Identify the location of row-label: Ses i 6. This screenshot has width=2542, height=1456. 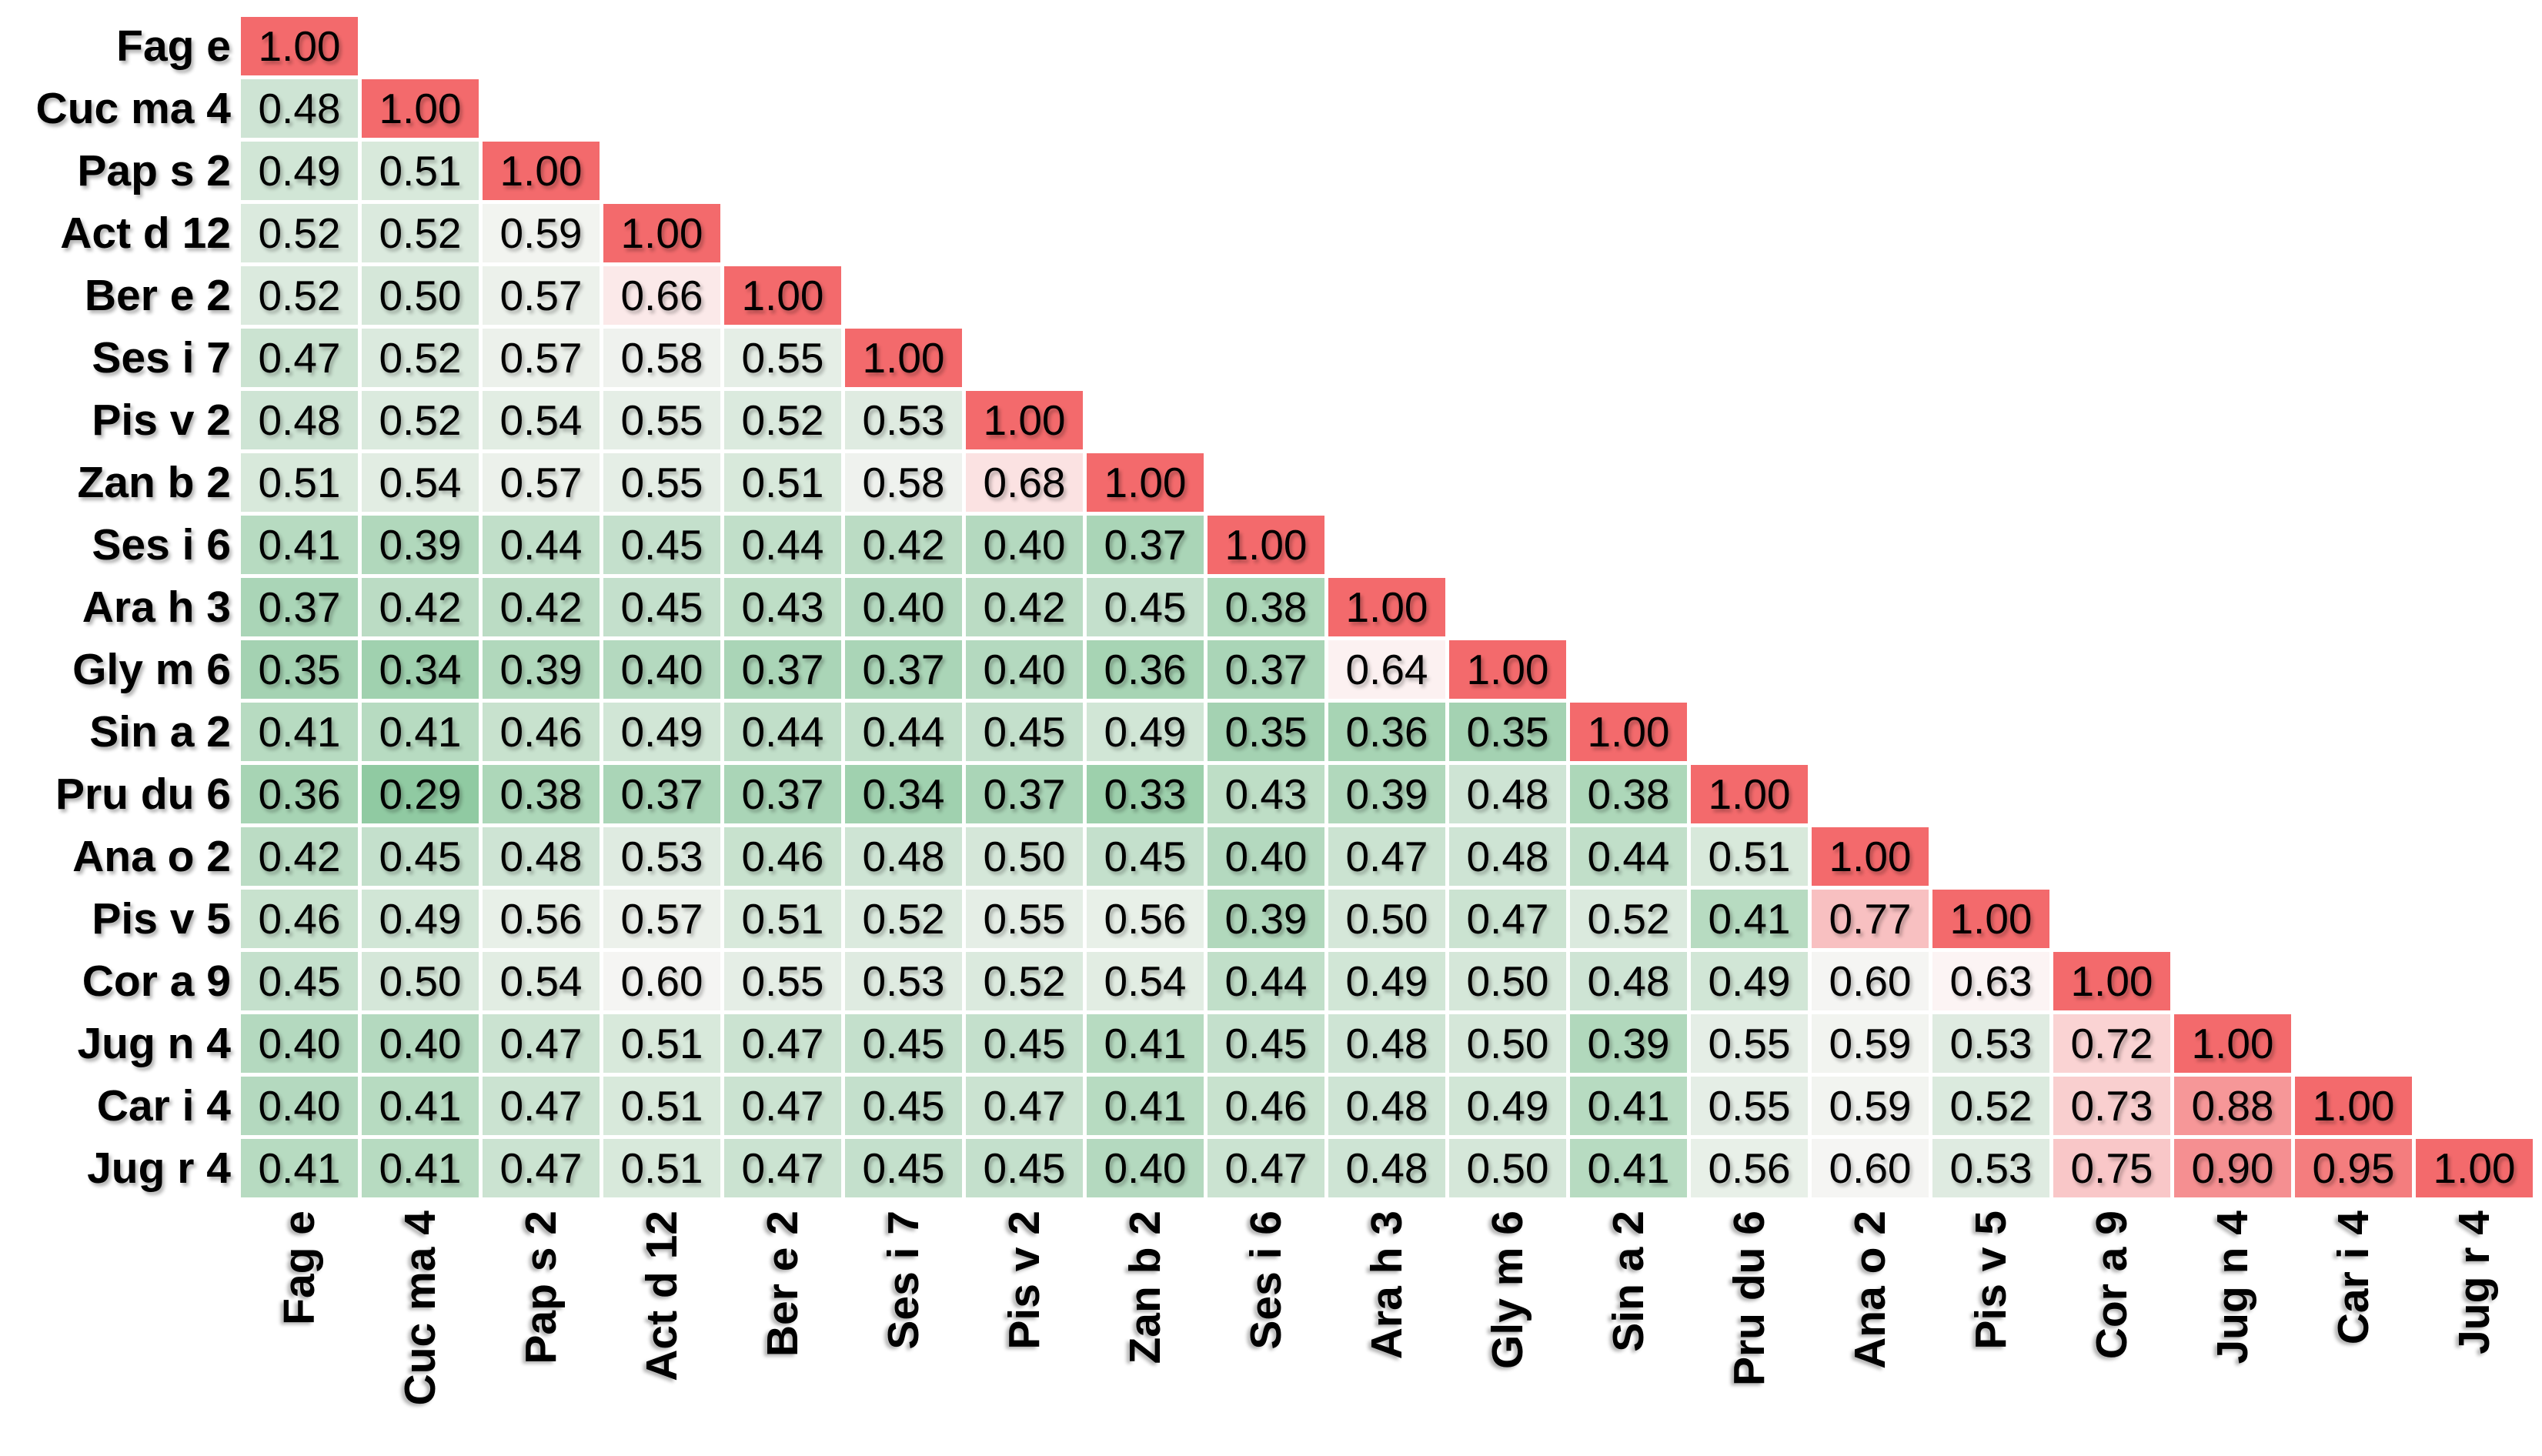
(161, 545).